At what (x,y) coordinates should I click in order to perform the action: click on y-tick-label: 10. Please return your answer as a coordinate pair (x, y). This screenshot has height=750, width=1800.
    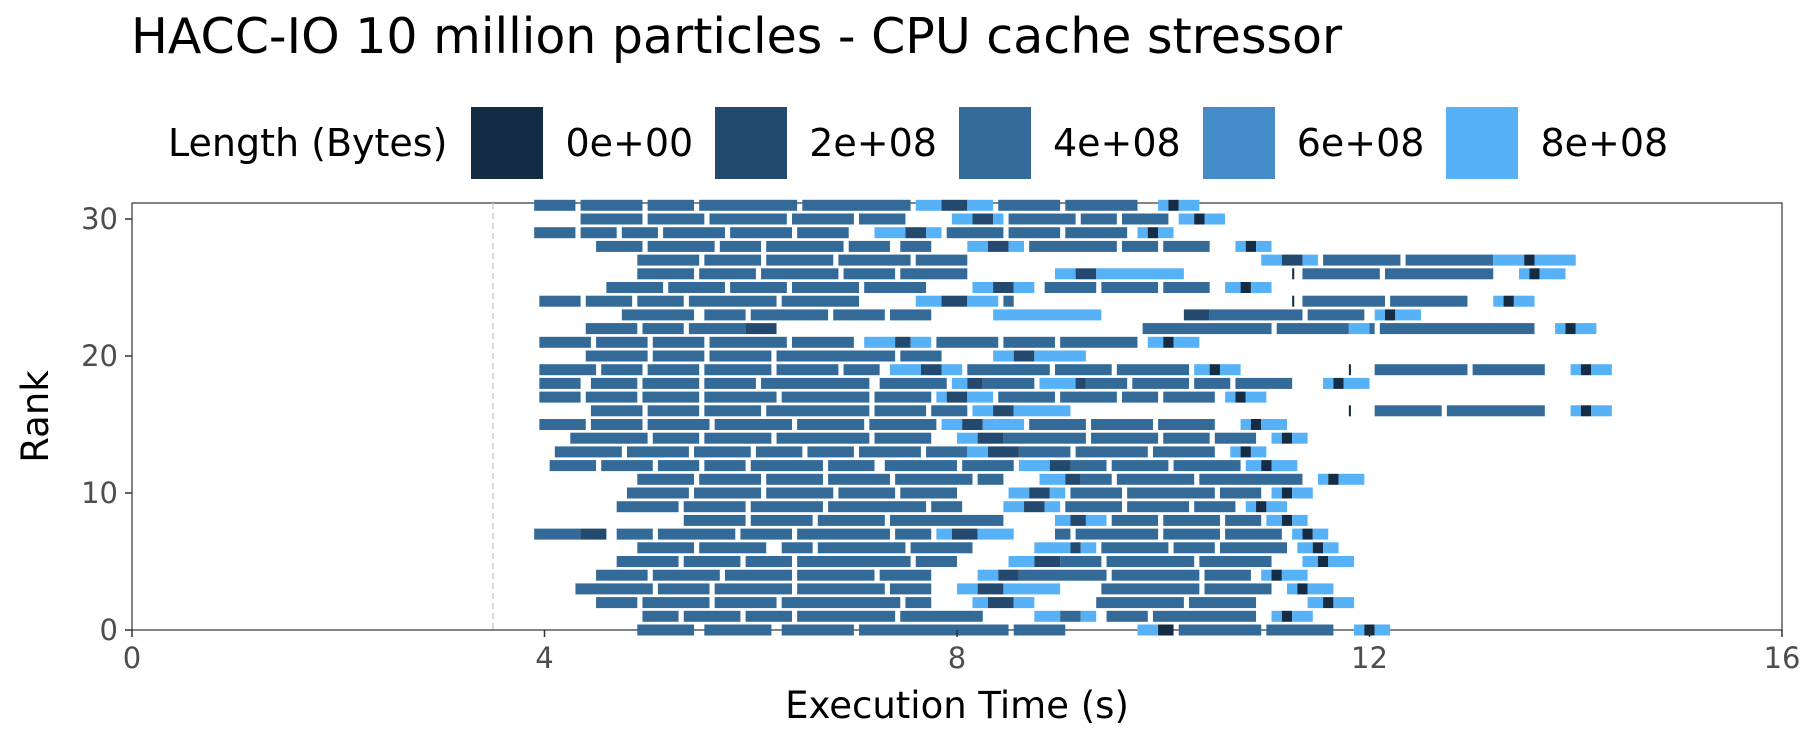
    Looking at the image, I should click on (99, 493).